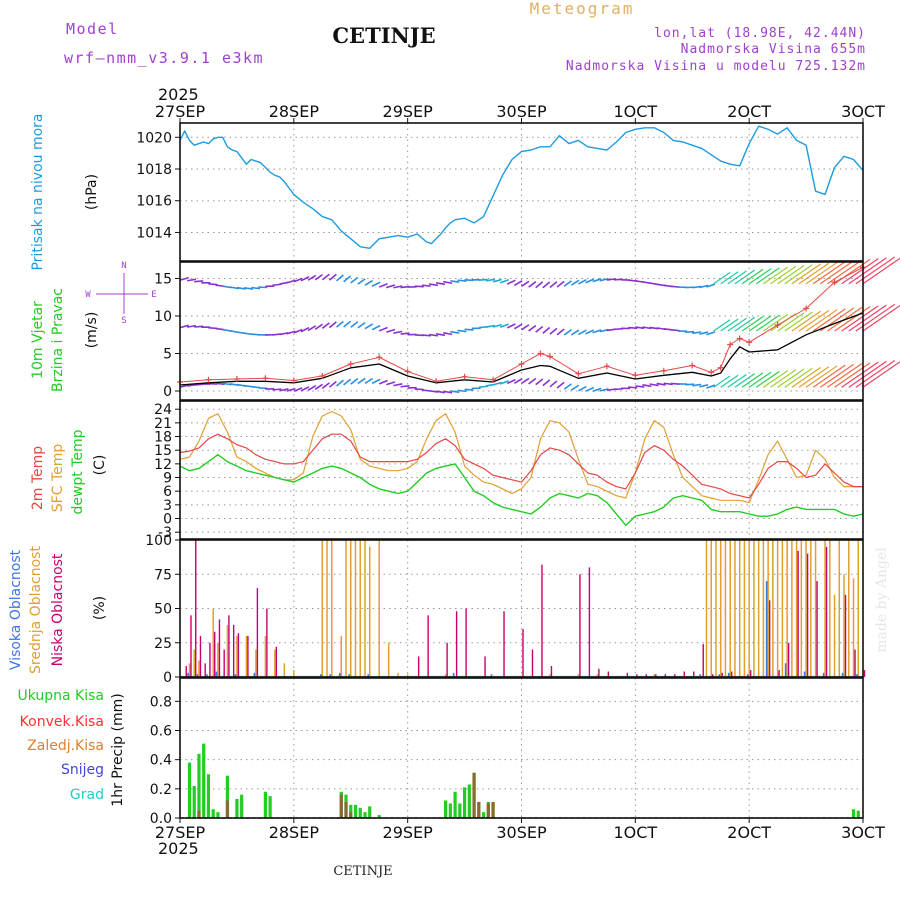  Describe the element at coordinates (58, 340) in the screenshot. I see `wind-ylabel-sub: Brzina i Pravac` at that location.